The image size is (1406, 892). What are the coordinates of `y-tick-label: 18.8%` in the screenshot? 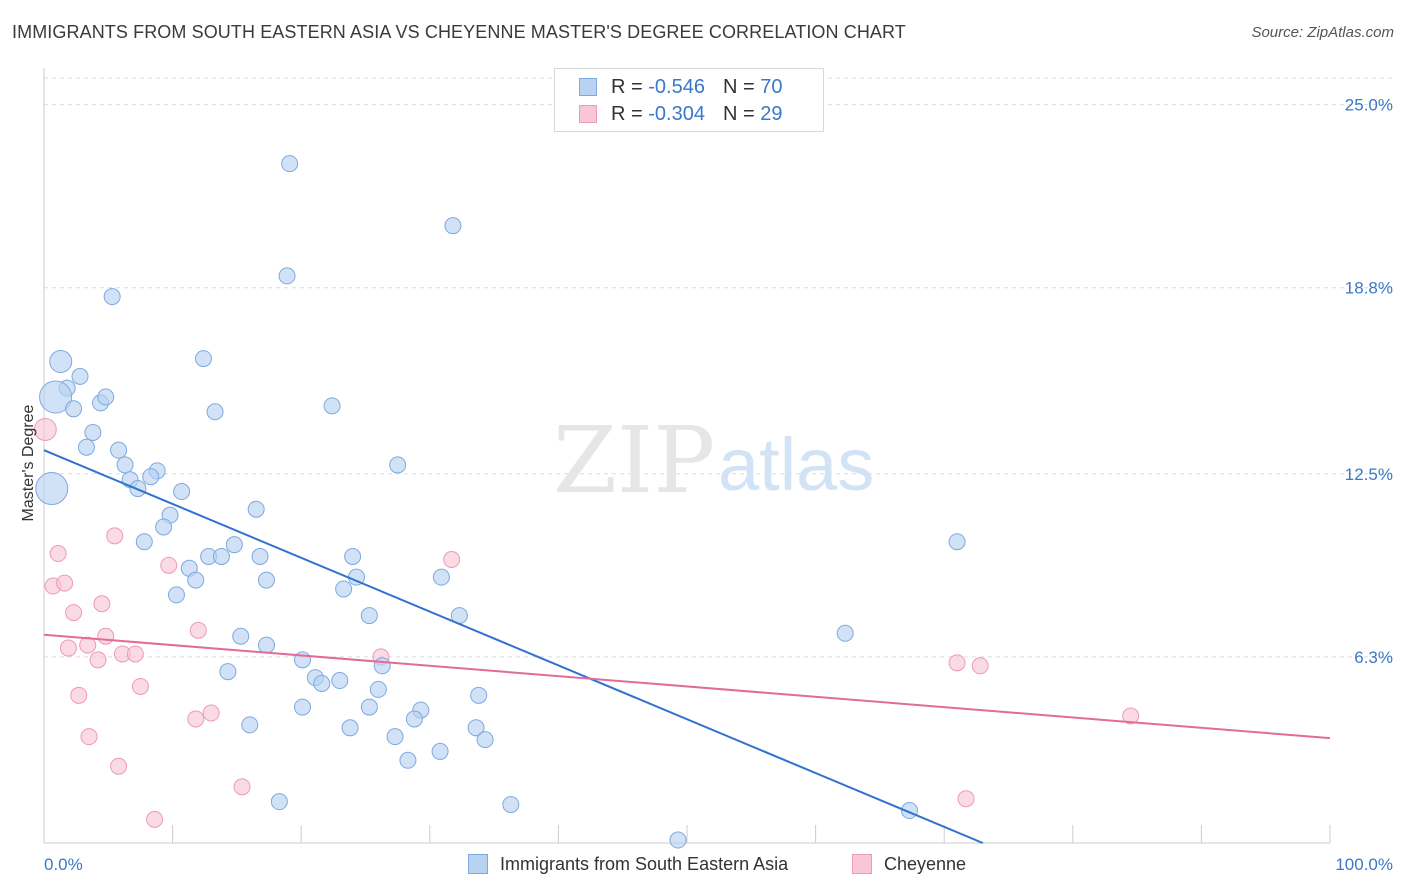 It's located at (1369, 288).